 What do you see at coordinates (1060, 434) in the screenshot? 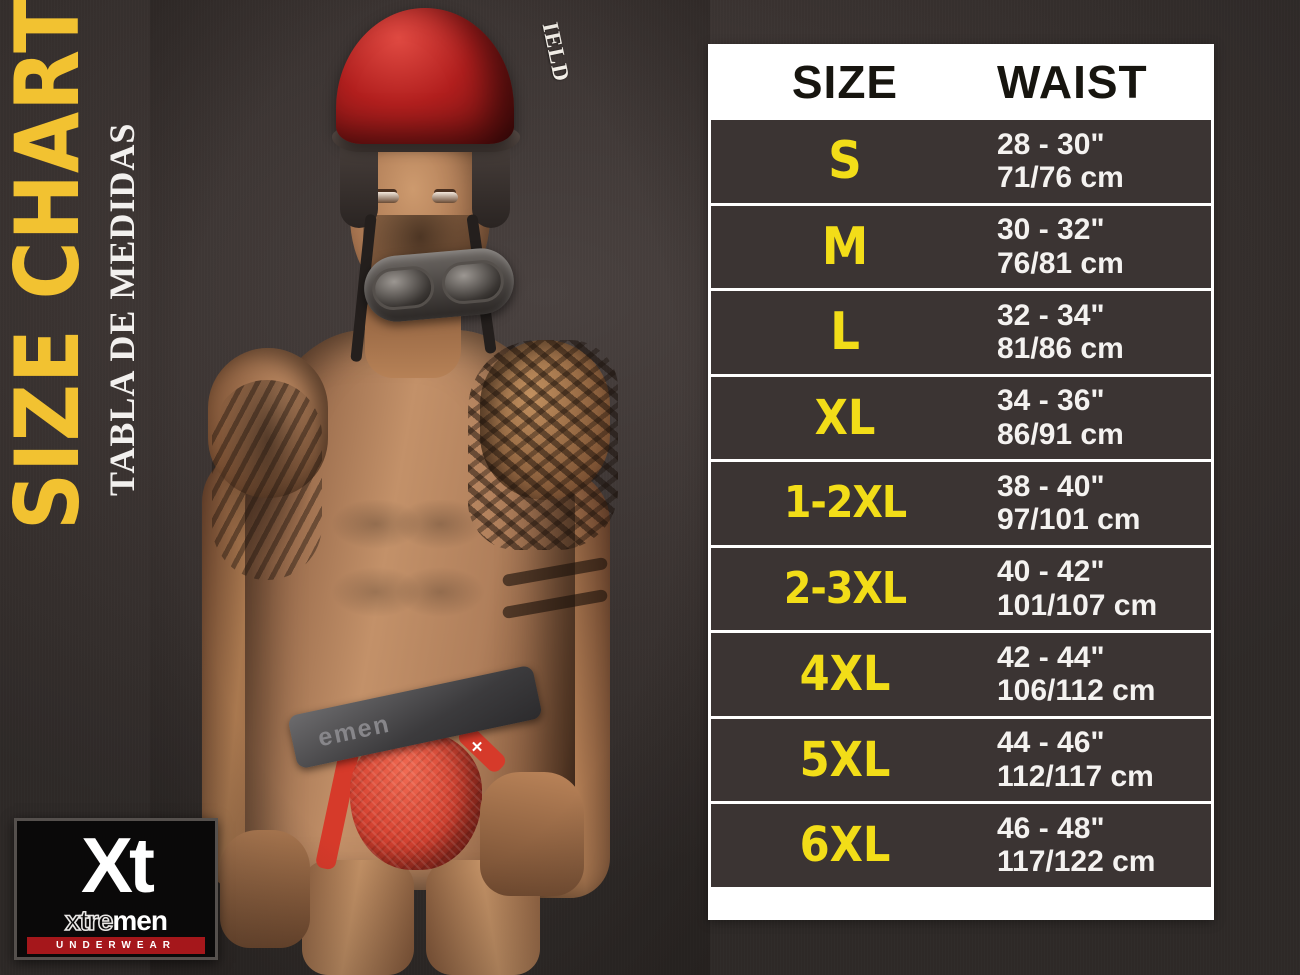
I see `waist-centimeters: 86/91 cm` at bounding box center [1060, 434].